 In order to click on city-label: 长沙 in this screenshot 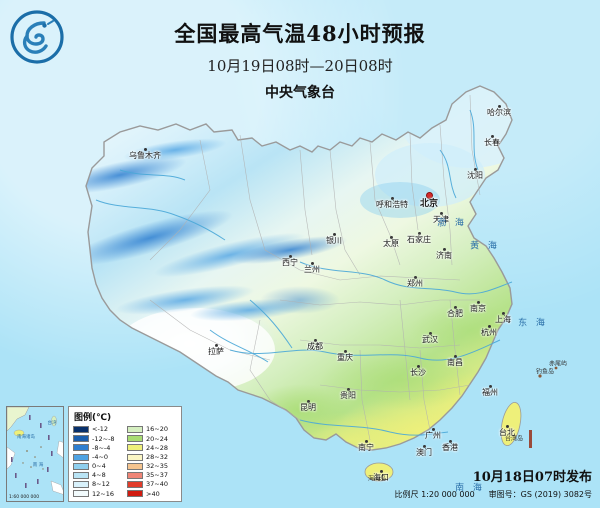, I will do `click(418, 371)`.